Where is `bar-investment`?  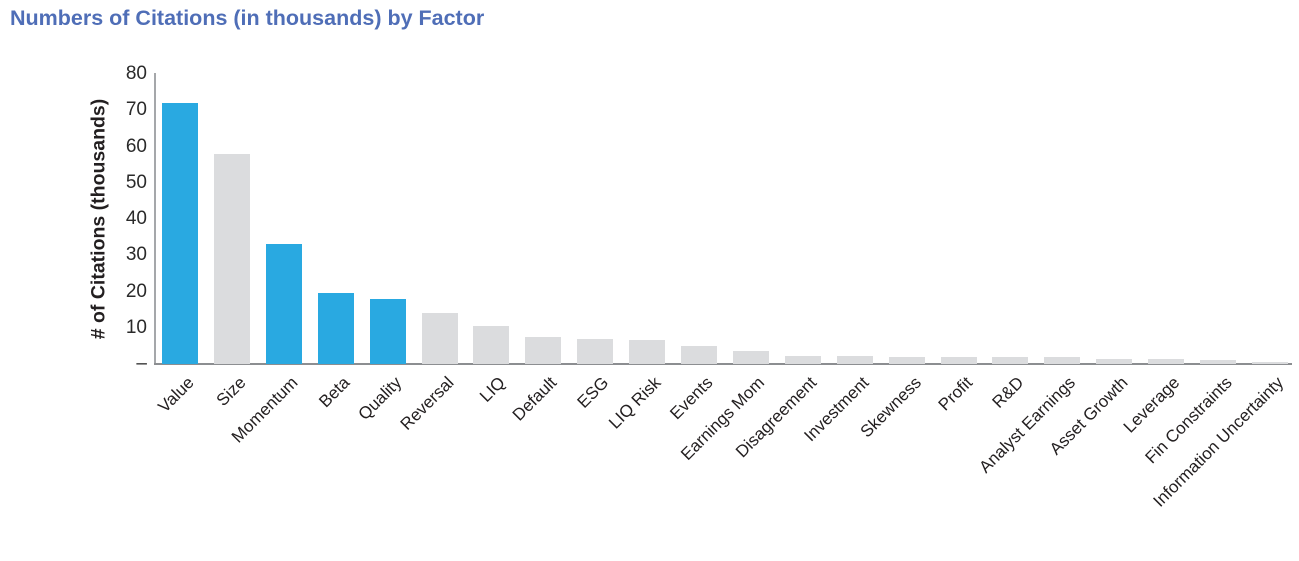
bar-investment is located at coordinates (855, 360).